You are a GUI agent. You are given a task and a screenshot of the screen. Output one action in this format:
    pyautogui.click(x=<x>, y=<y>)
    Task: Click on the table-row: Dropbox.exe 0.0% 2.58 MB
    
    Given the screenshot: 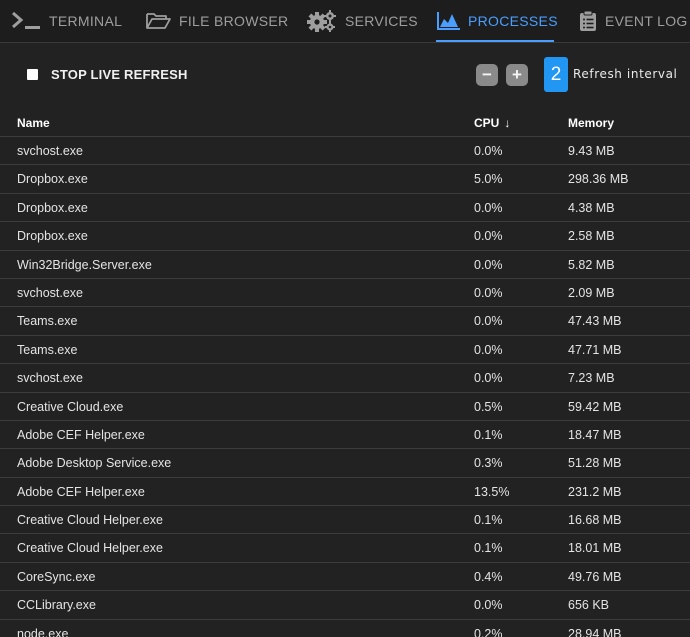 What is the action you would take?
    pyautogui.click(x=345, y=236)
    